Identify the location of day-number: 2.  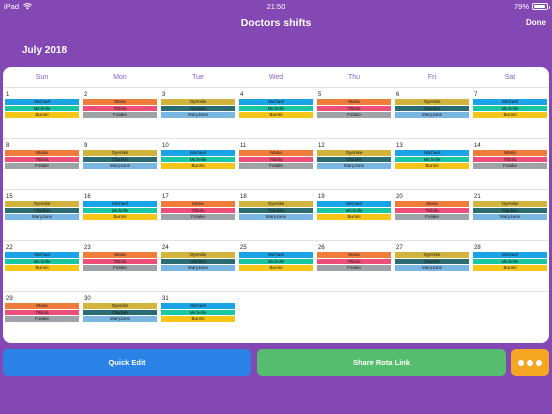
(86, 95).